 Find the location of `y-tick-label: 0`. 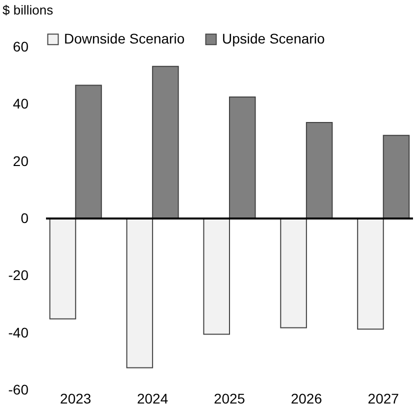

y-tick-label: 0 is located at coordinates (24, 218).